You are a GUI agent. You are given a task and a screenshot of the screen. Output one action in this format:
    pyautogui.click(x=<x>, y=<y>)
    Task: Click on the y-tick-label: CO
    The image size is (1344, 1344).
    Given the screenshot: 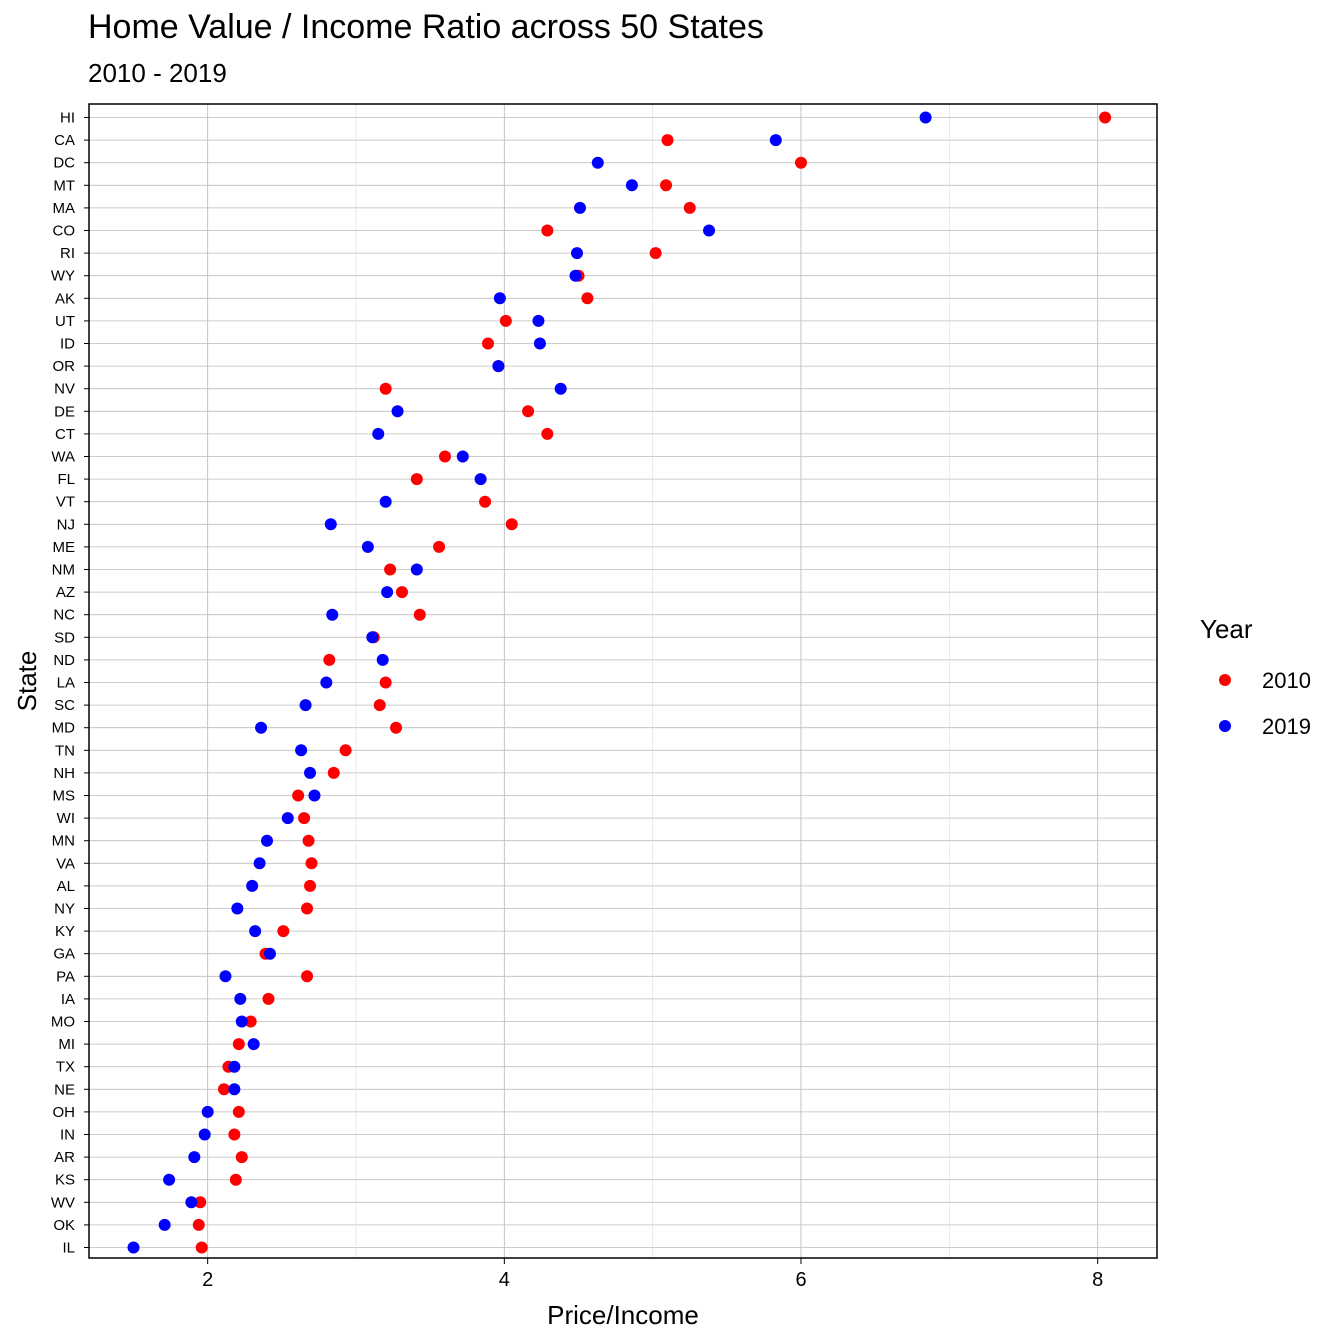 What is the action you would take?
    pyautogui.click(x=64, y=231)
    